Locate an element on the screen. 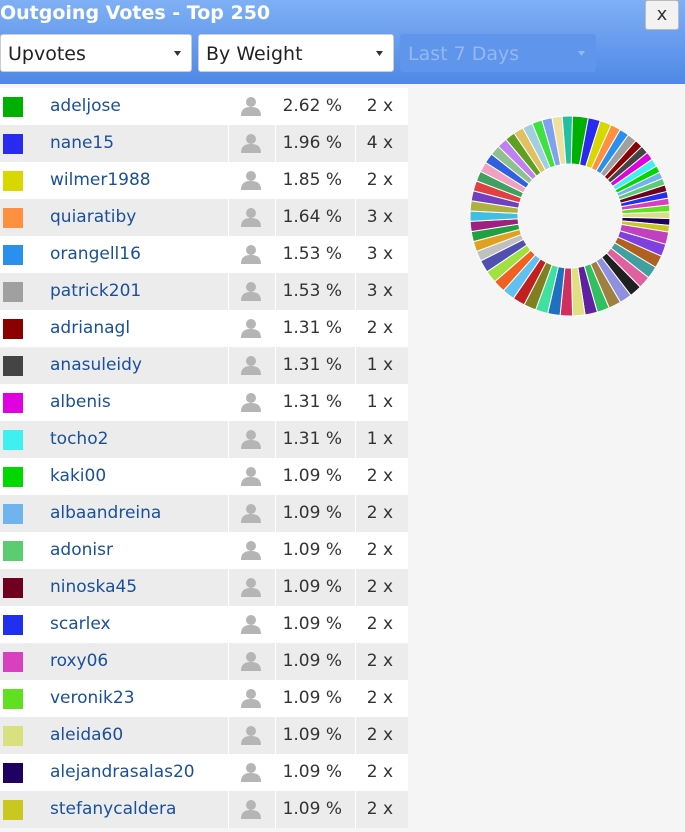  user-name: adeljose is located at coordinates (85, 106).